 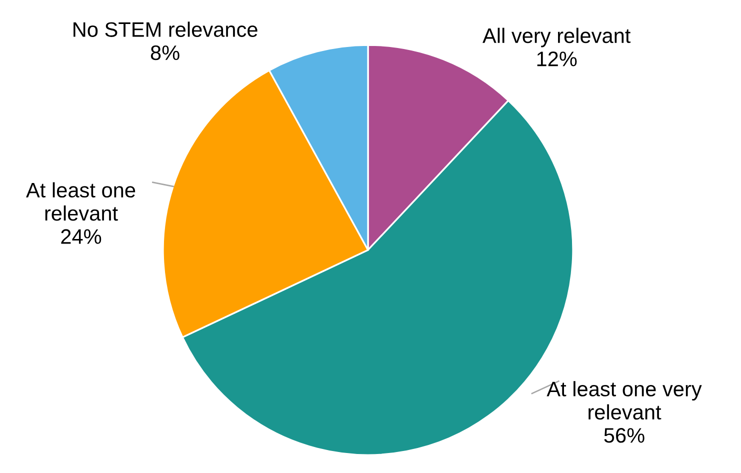 What do you see at coordinates (166, 29) in the screenshot?
I see `slice-label: No STEM relevance` at bounding box center [166, 29].